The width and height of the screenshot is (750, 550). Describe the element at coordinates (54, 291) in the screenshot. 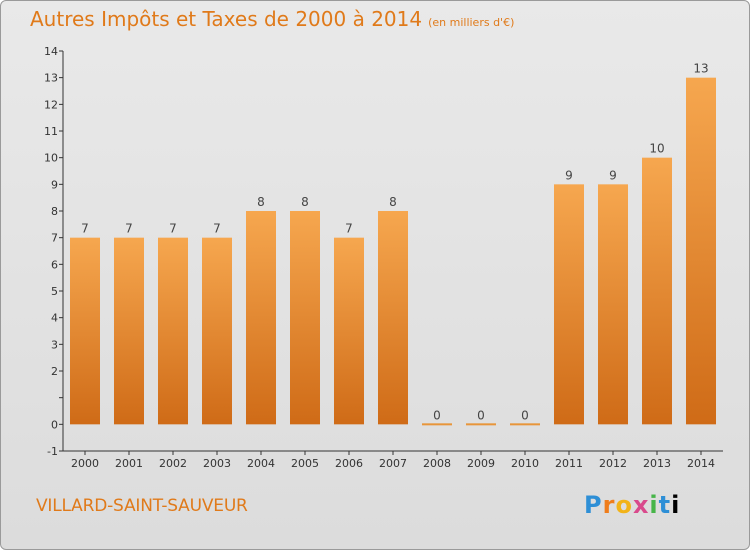

I see `y-tick-label: 5` at that location.